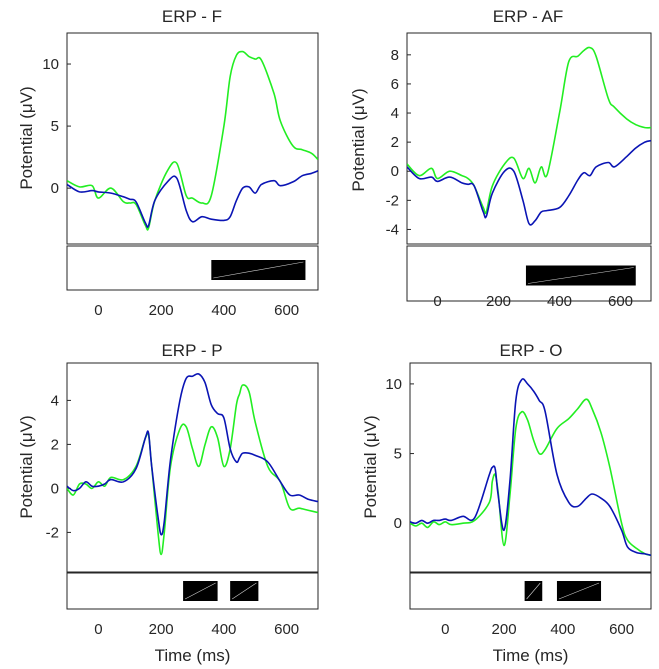 The image size is (659, 669). Describe the element at coordinates (528, 16) in the screenshot. I see `panel-title: ERP - AF` at that location.